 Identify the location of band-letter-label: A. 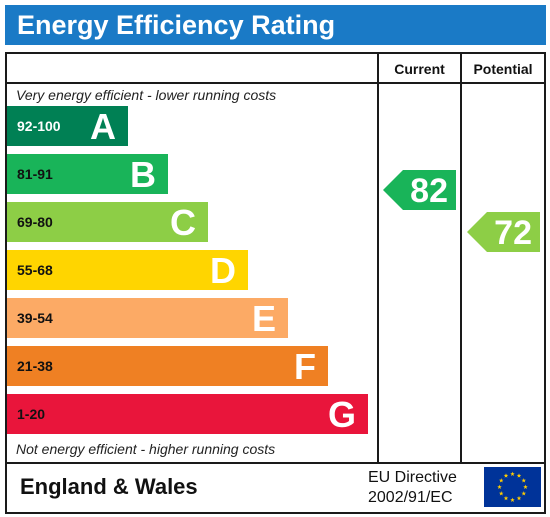
(103, 126).